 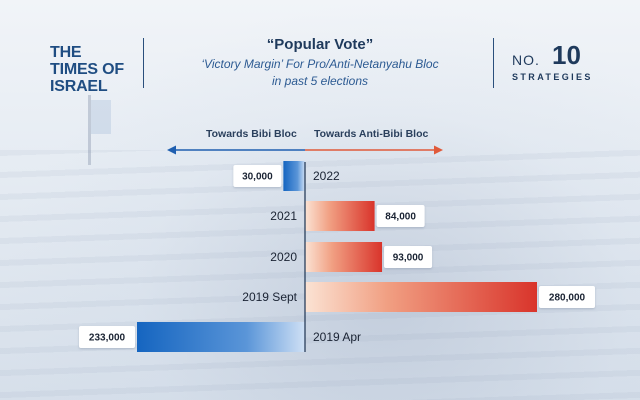 I want to click on value-label-2019-apr: 233,000, so click(x=107, y=338).